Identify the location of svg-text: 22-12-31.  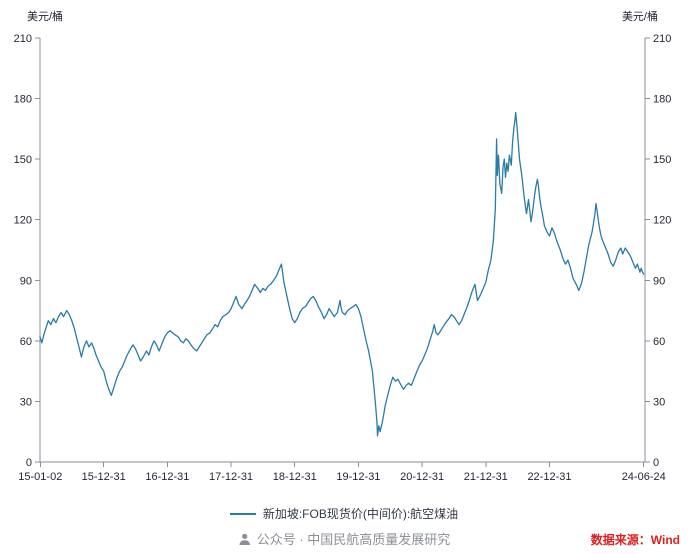
(549, 477).